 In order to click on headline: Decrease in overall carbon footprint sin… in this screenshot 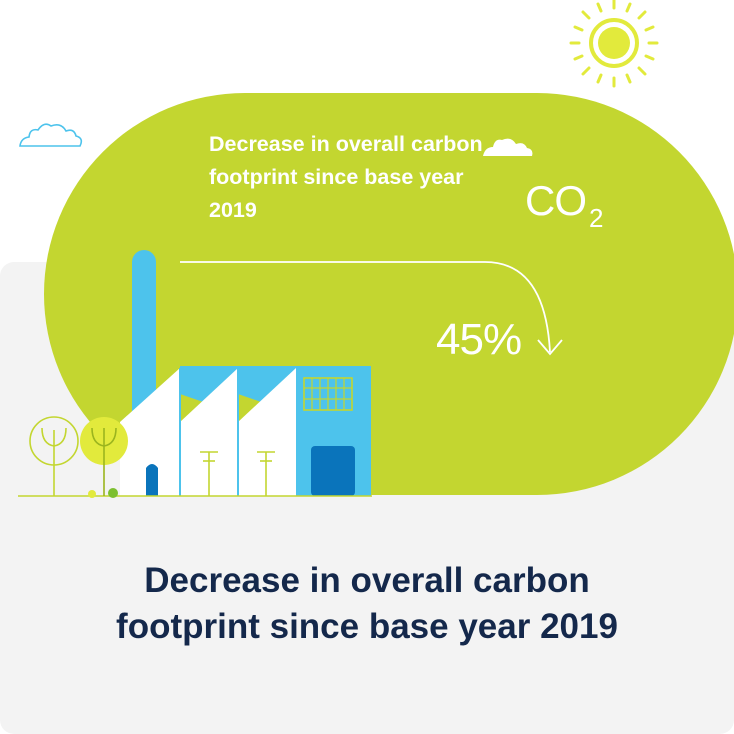, I will do `click(367, 604)`.